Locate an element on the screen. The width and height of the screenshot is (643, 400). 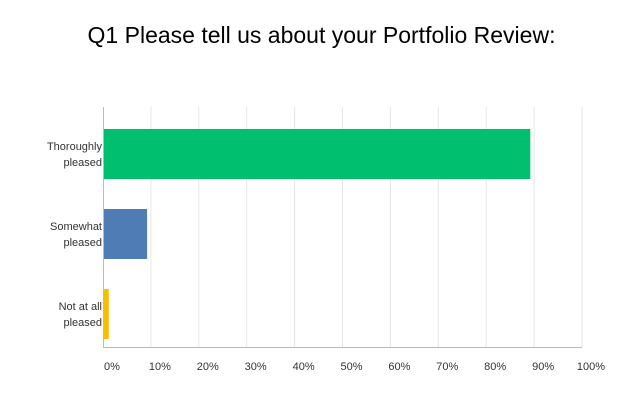
x-tick-label: 20% is located at coordinates (208, 367).